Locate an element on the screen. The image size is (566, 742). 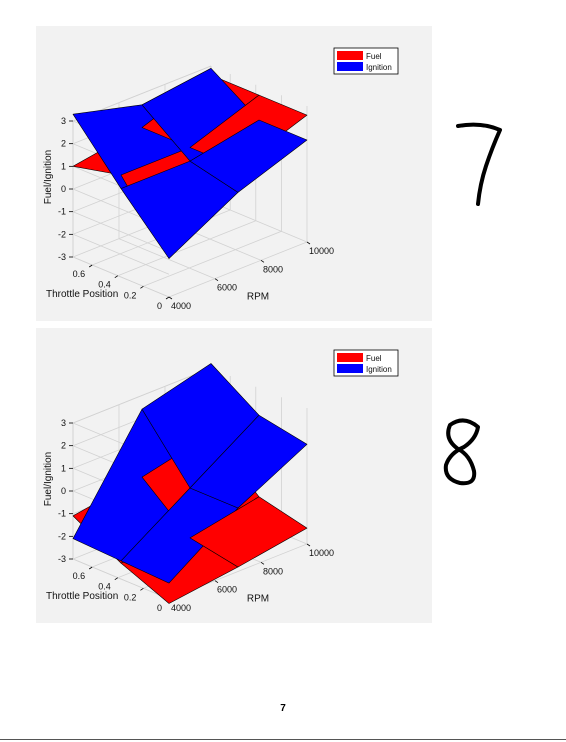
handwritten-seven is located at coordinates (479, 164).